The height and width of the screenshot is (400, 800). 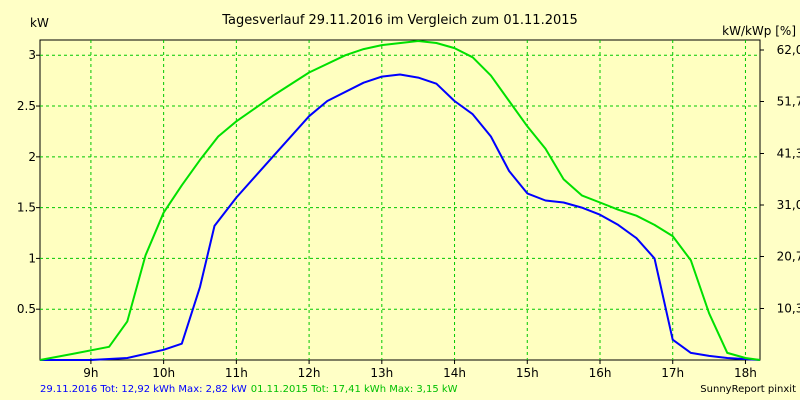 What do you see at coordinates (745, 373) in the screenshot?
I see `x-tick-label: 18h` at bounding box center [745, 373].